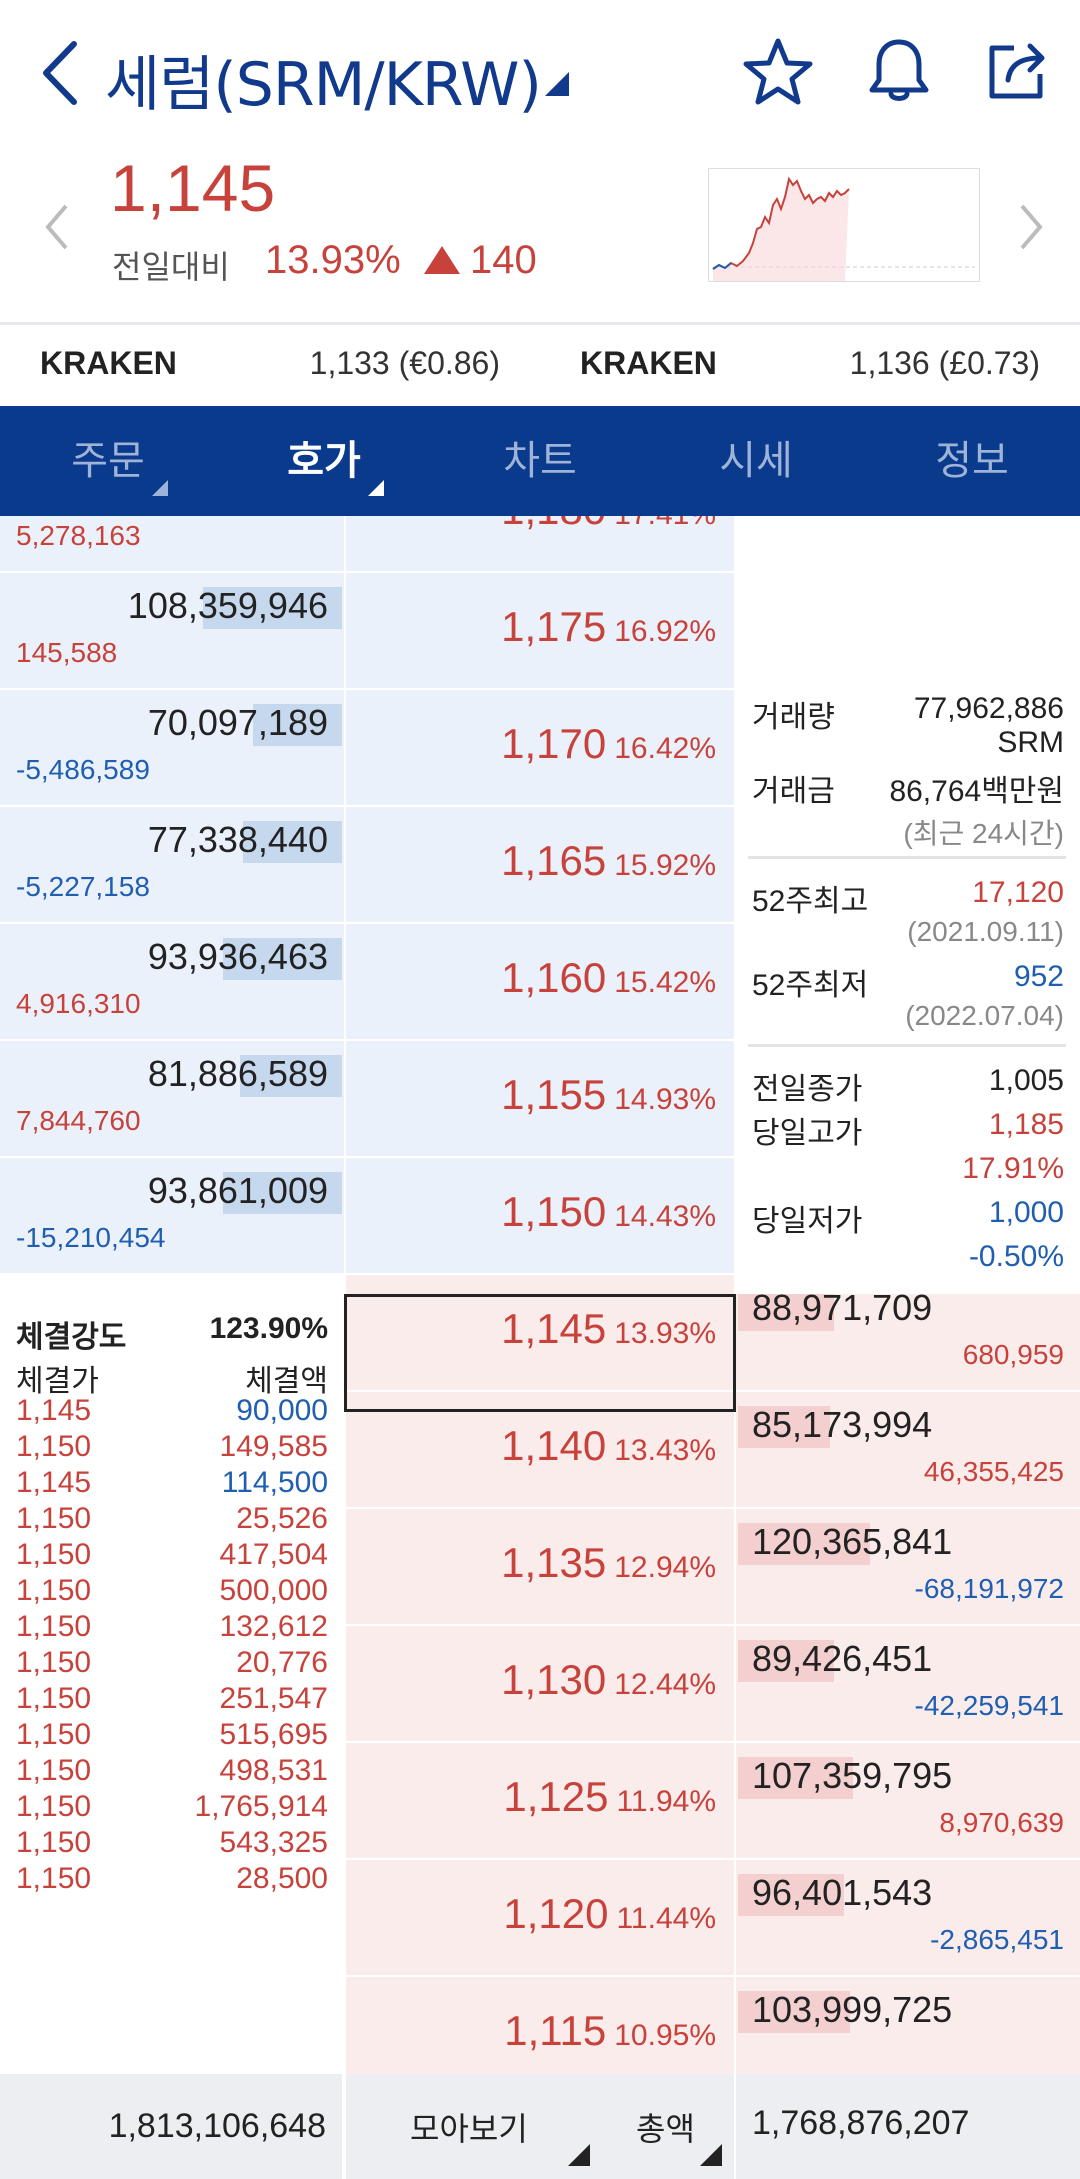 This screenshot has height=2179, width=1080. I want to click on day-high-label: 당일고가, so click(807, 1133).